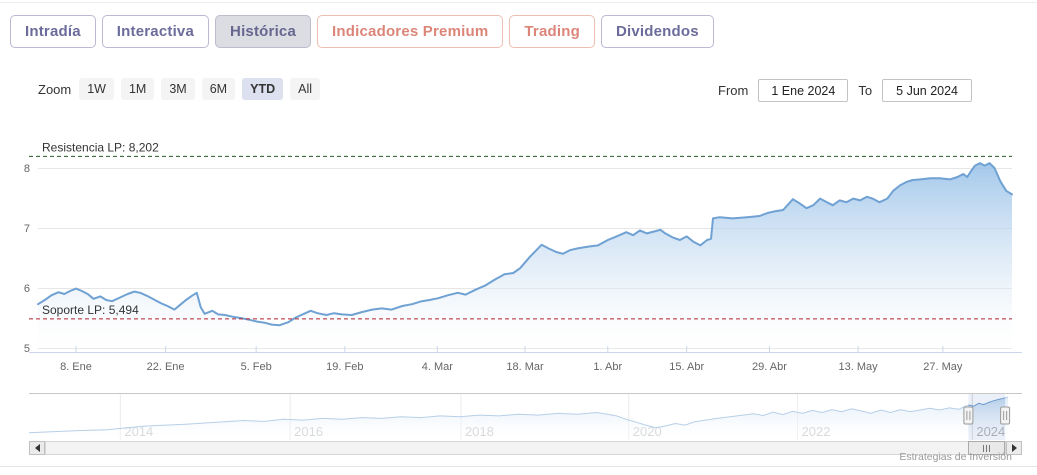 Image resolution: width=1037 pixels, height=475 pixels. Describe the element at coordinates (850, 90) in the screenshot. I see `date-range-controls: From To` at that location.